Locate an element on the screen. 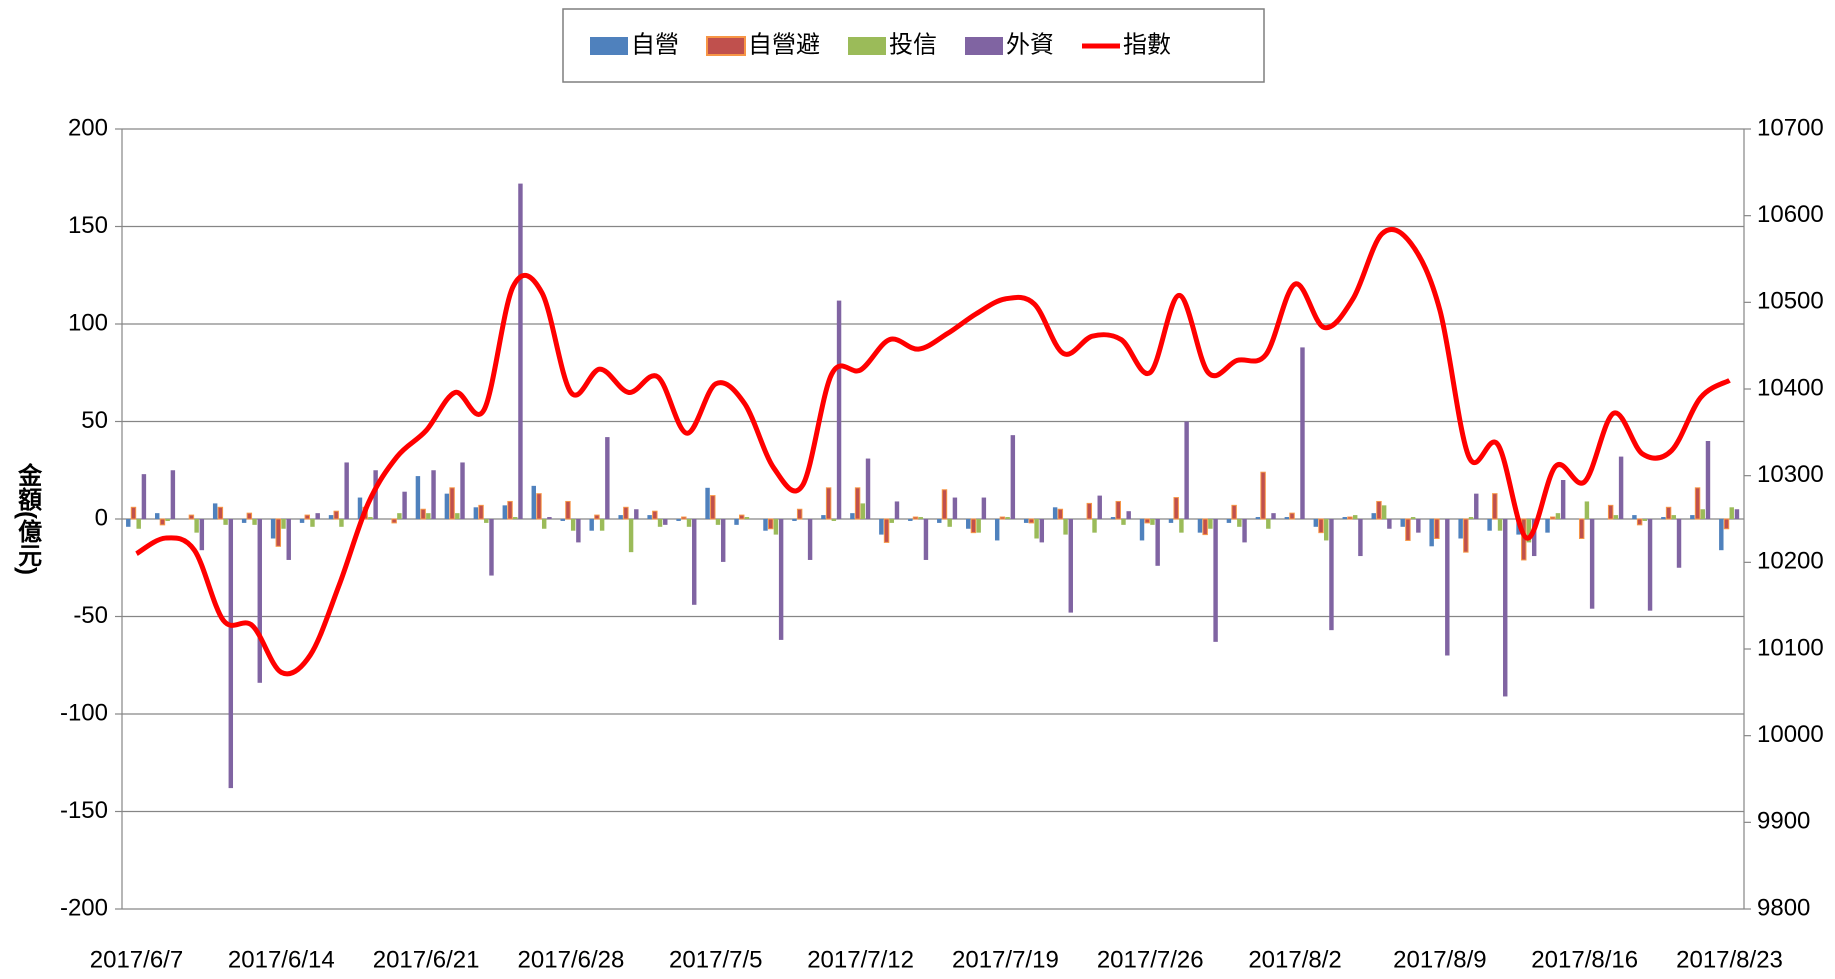  legend-label: 外資 is located at coordinates (1030, 44).